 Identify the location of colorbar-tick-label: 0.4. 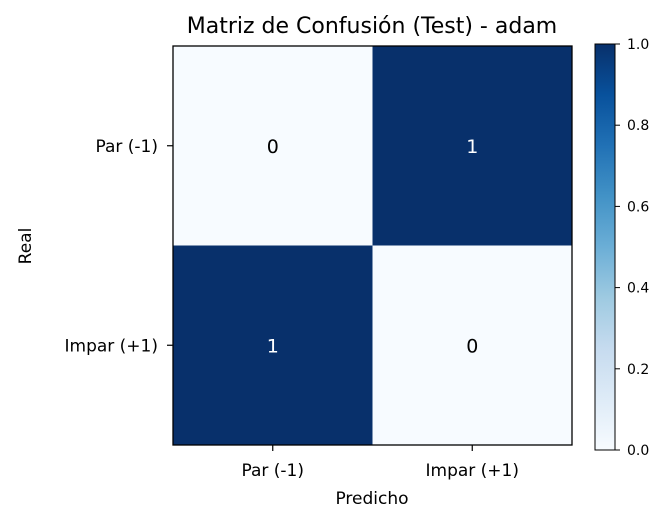
(638, 289).